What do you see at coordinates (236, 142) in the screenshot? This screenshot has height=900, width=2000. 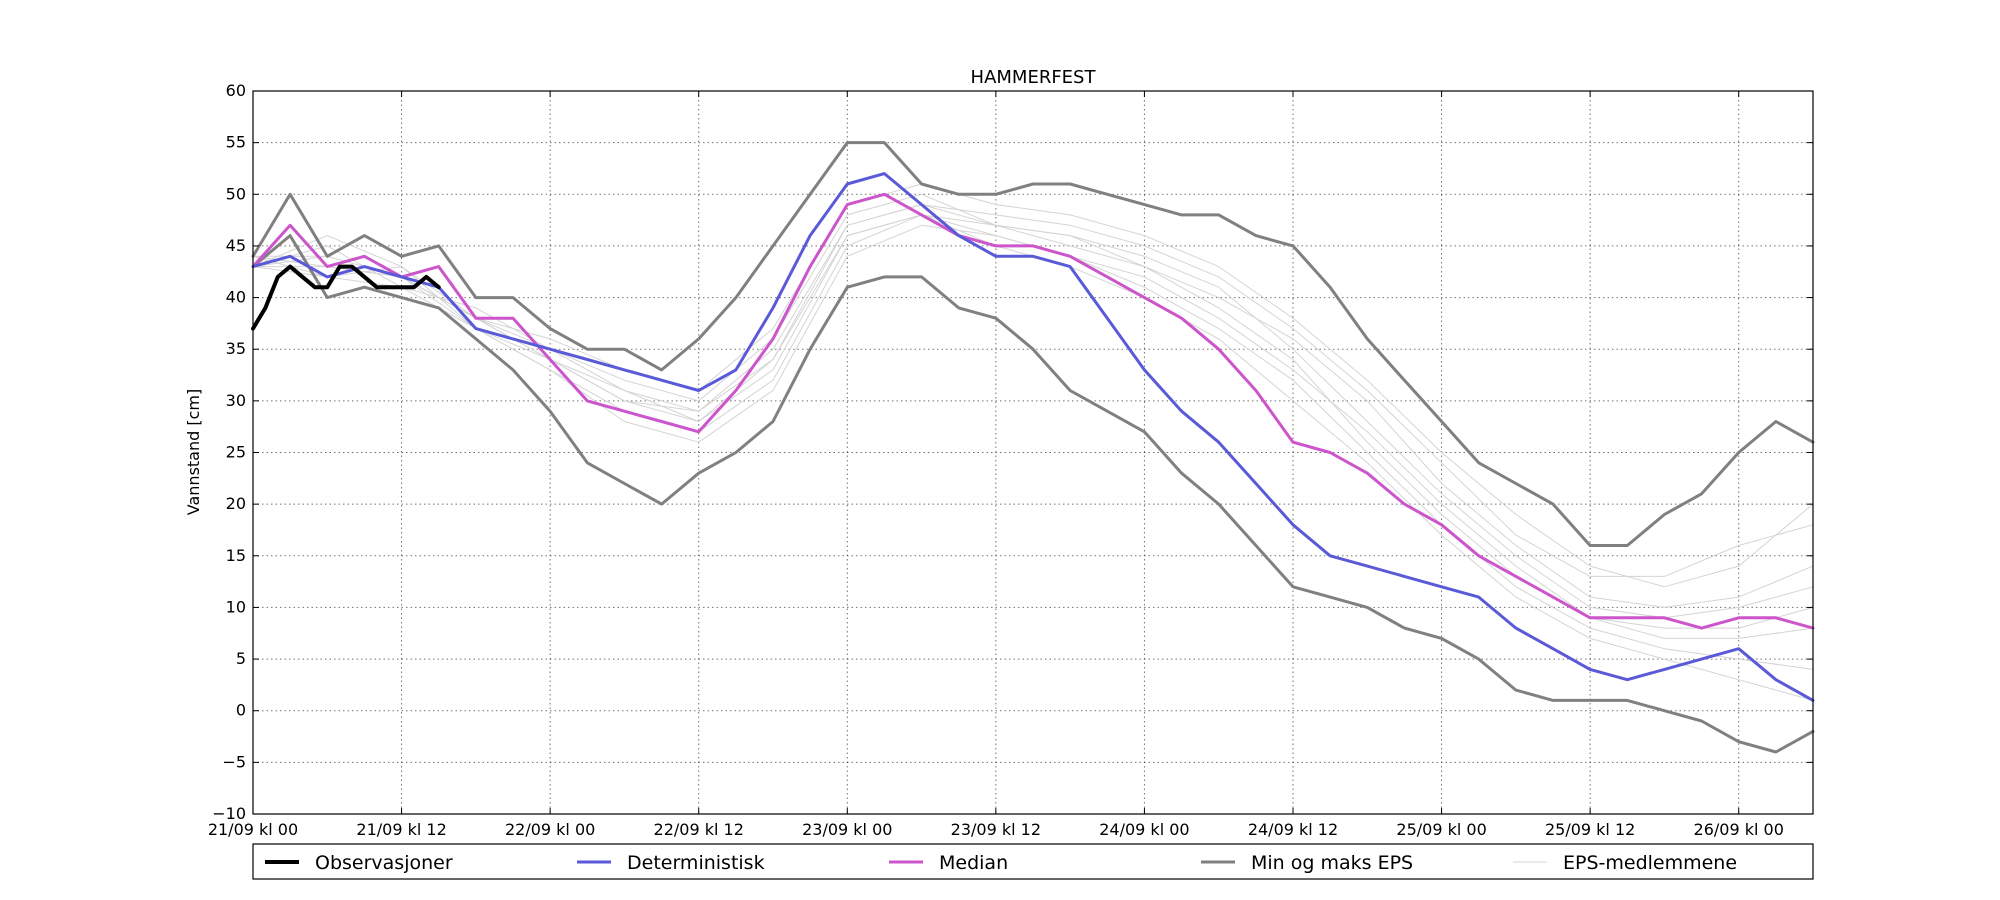 I see `y-tick-label: 55` at bounding box center [236, 142].